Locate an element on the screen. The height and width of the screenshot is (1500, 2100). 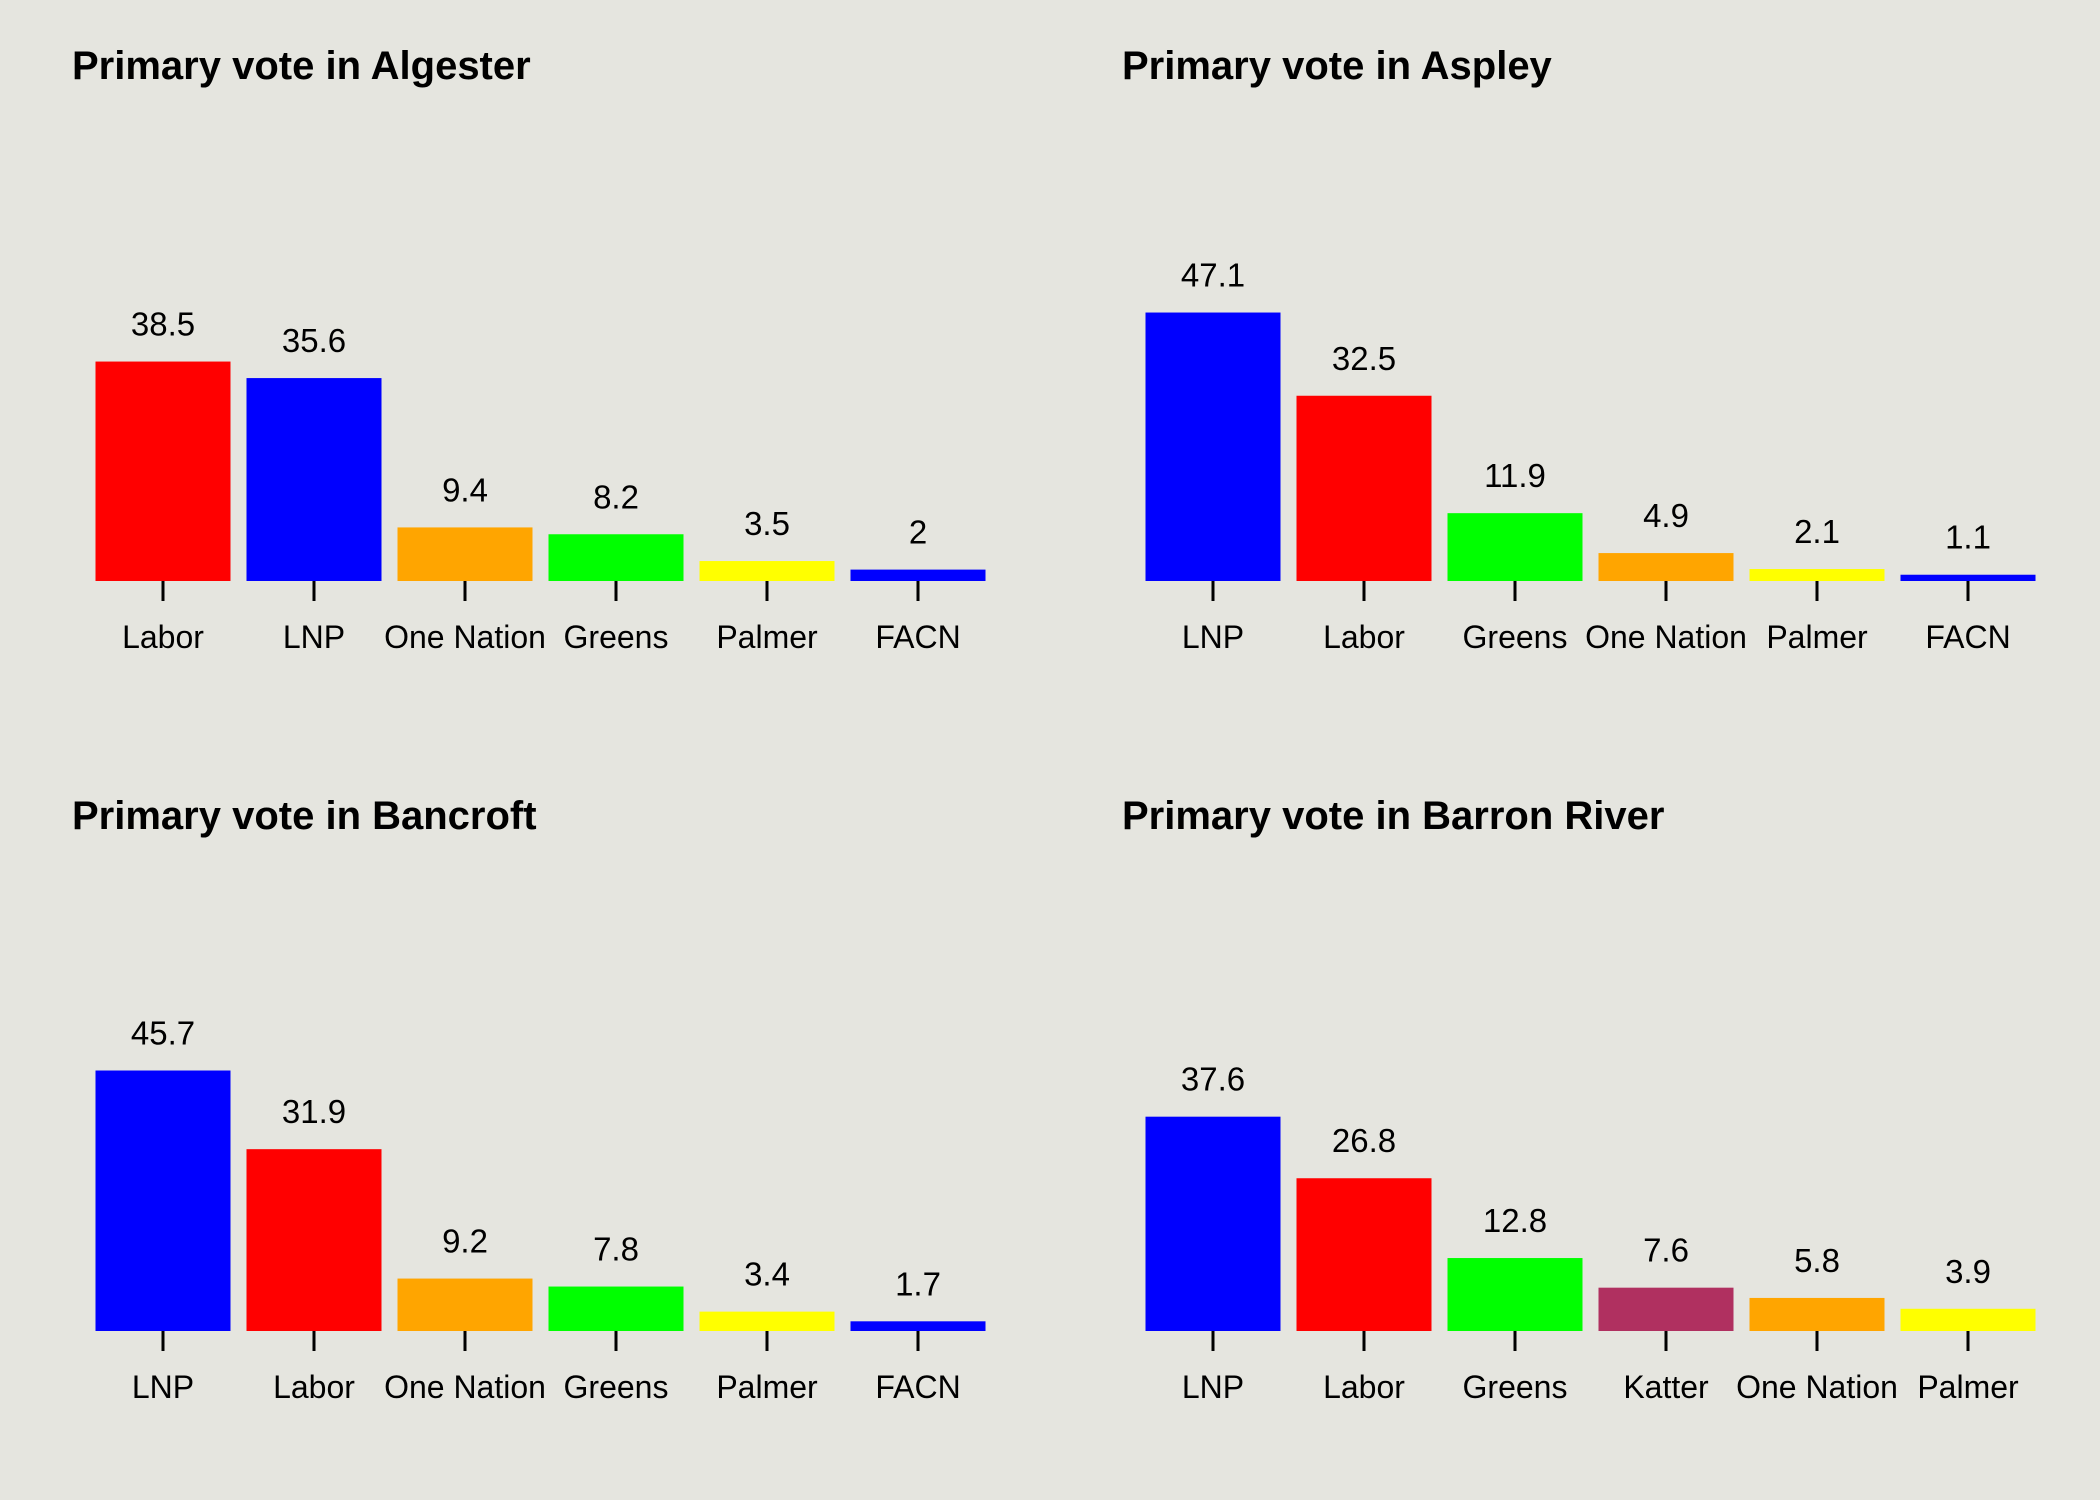
data-label: 38.5 is located at coordinates (163, 324).